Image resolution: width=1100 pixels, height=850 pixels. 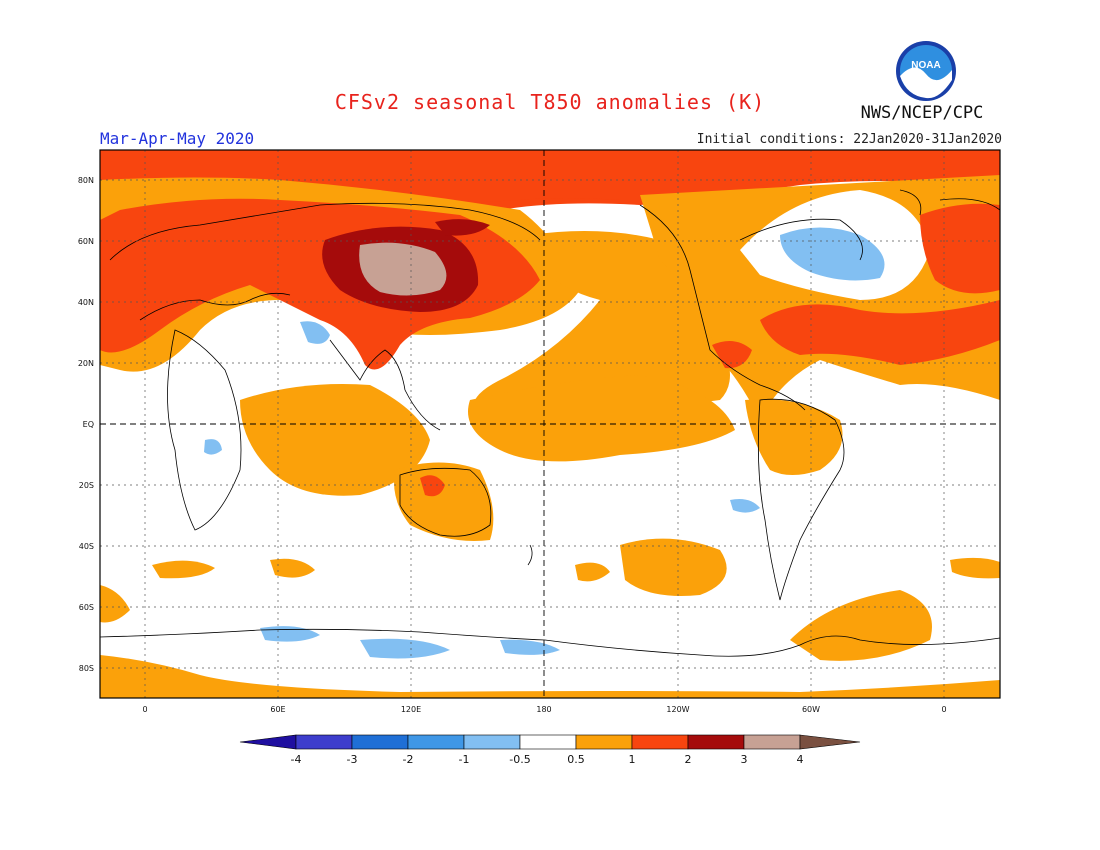 What do you see at coordinates (277, 709) in the screenshot?
I see `lon-label: 60E` at bounding box center [277, 709].